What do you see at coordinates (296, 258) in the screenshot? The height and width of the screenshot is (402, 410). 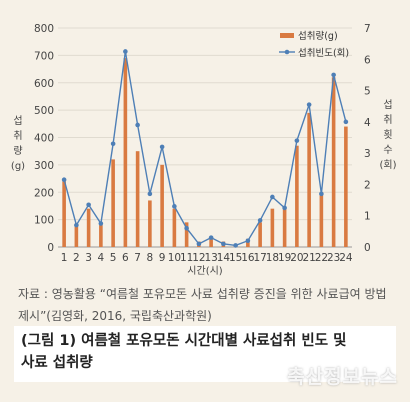 I see `x-tick-label: 20` at bounding box center [296, 258].